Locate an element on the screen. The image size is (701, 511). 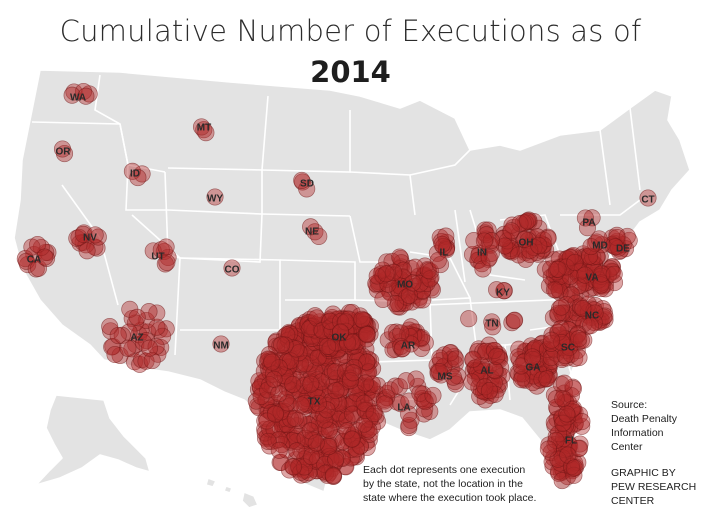
hawaii is located at coordinates (232, 493).